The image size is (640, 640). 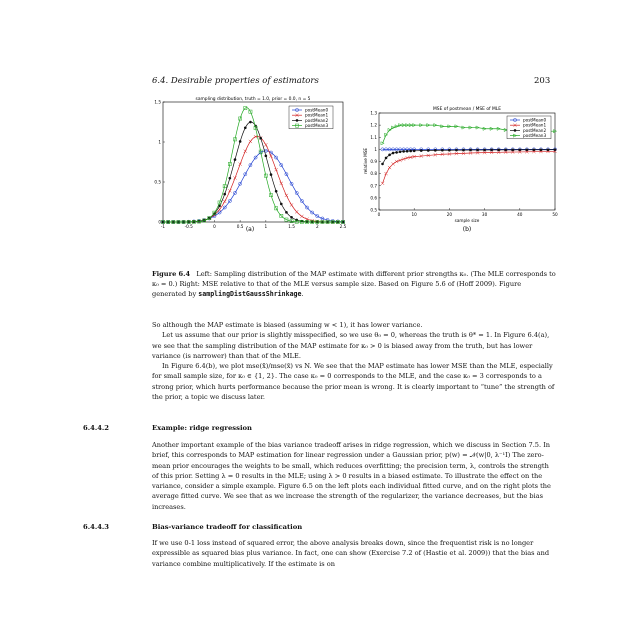 I want to click on legend-box, so click(x=311, y=117).